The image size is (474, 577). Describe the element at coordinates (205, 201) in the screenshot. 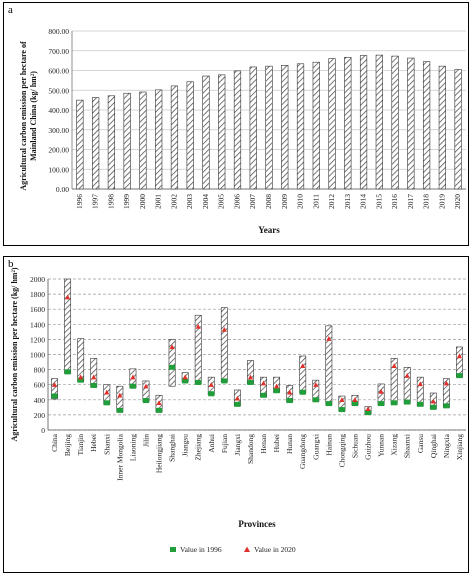

I see `x-tick-label: 2004` at that location.